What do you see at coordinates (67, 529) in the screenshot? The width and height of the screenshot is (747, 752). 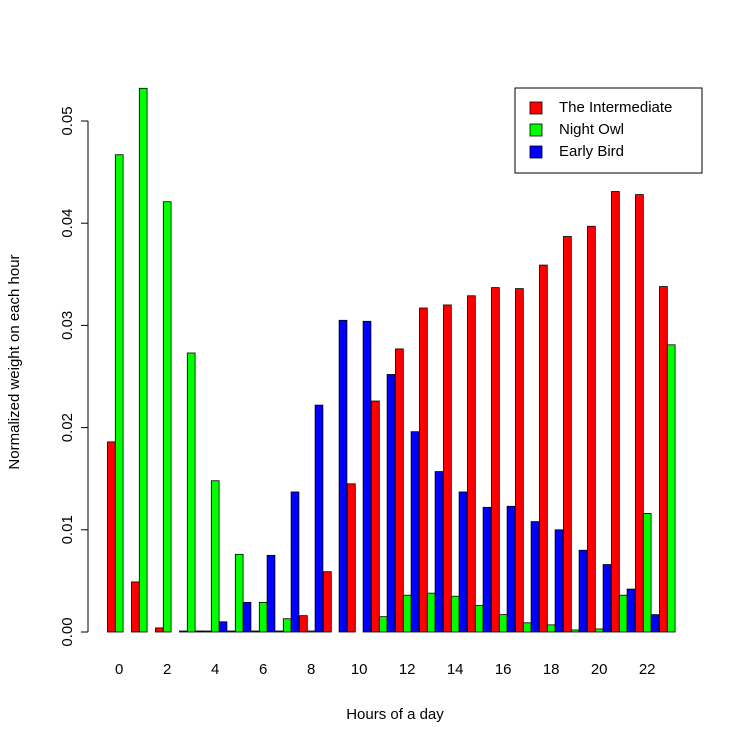 I see `y-tick-label: 0.01` at bounding box center [67, 529].